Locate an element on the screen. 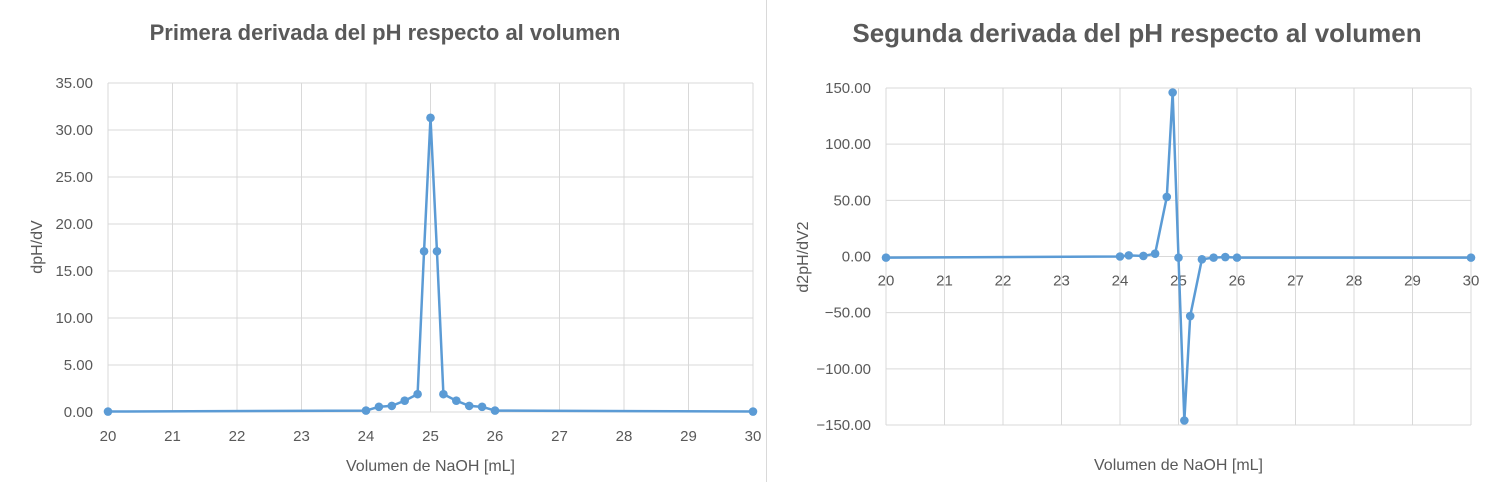 Image resolution: width=1492 pixels, height=482 pixels. x-tick-label: 25 is located at coordinates (430, 436).